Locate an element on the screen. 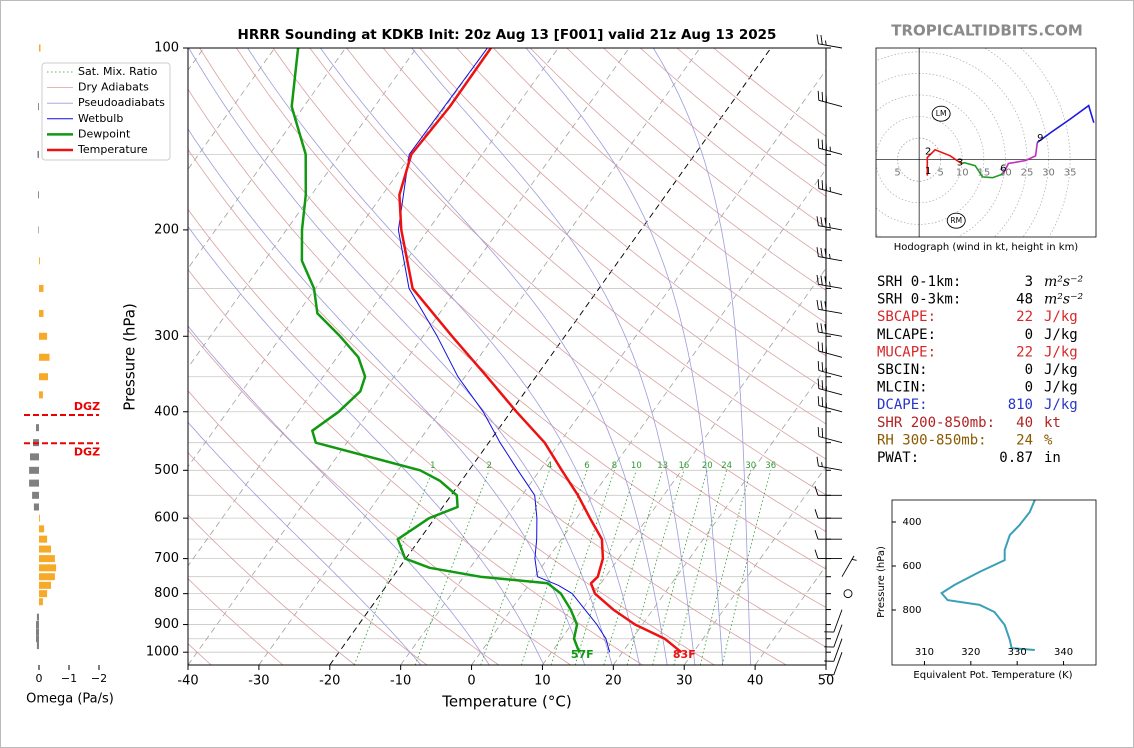  thetae-x-tick-label: 310 is located at coordinates (924, 652).